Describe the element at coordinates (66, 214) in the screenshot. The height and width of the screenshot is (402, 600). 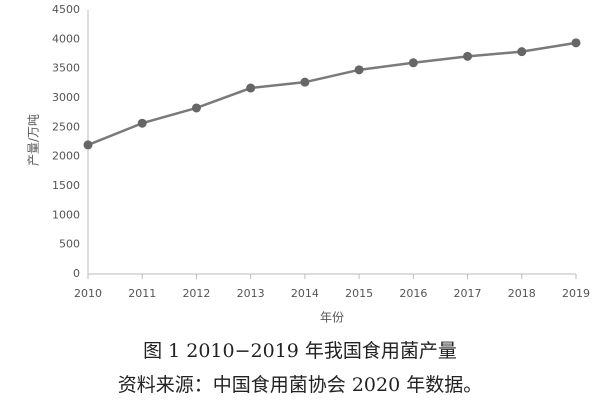
I see `y-tick-label: 1000` at that location.